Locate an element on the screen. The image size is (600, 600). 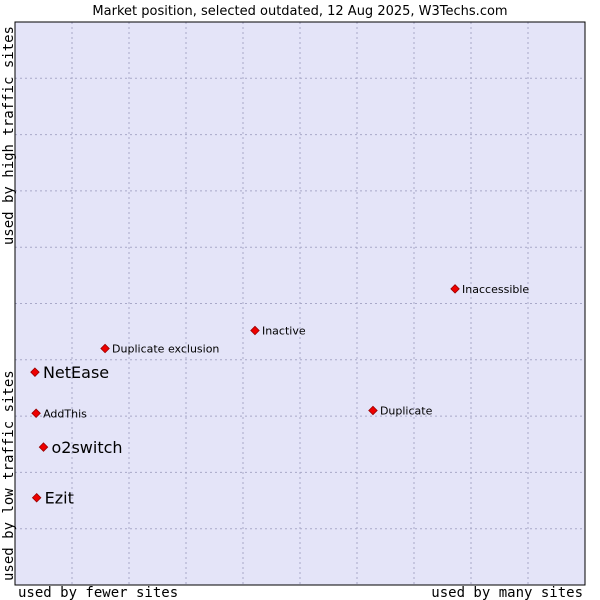
point-label: Duplicate is located at coordinates (406, 410).